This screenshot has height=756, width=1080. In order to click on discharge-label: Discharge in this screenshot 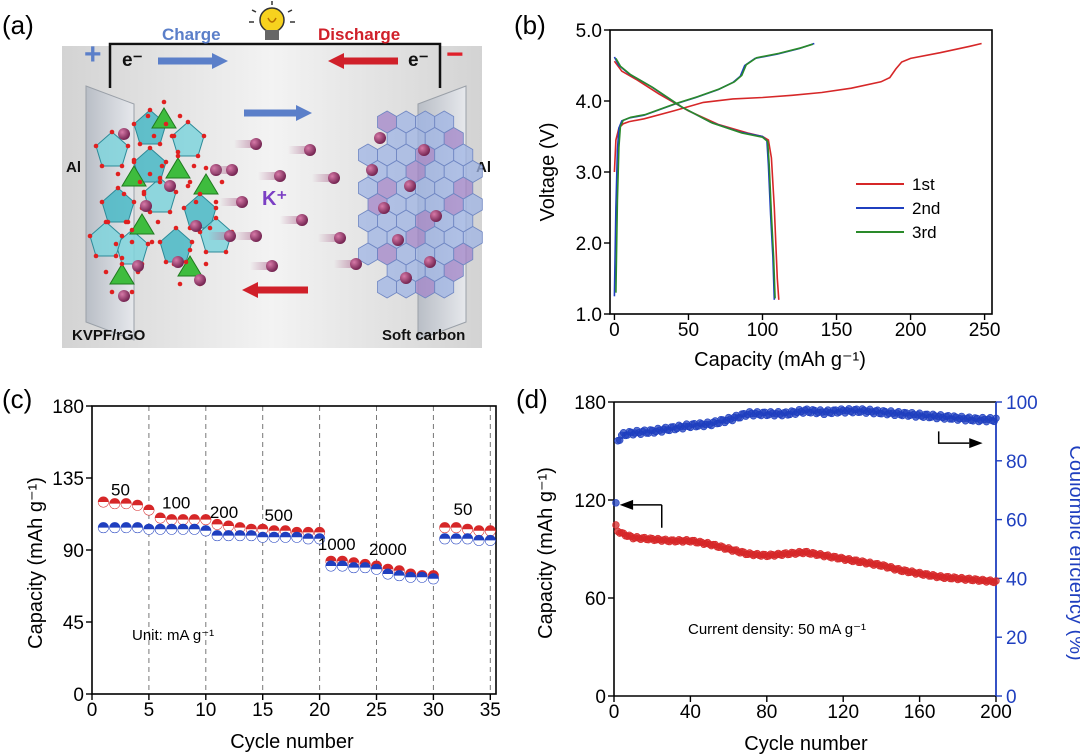, I will do `click(359, 34)`.